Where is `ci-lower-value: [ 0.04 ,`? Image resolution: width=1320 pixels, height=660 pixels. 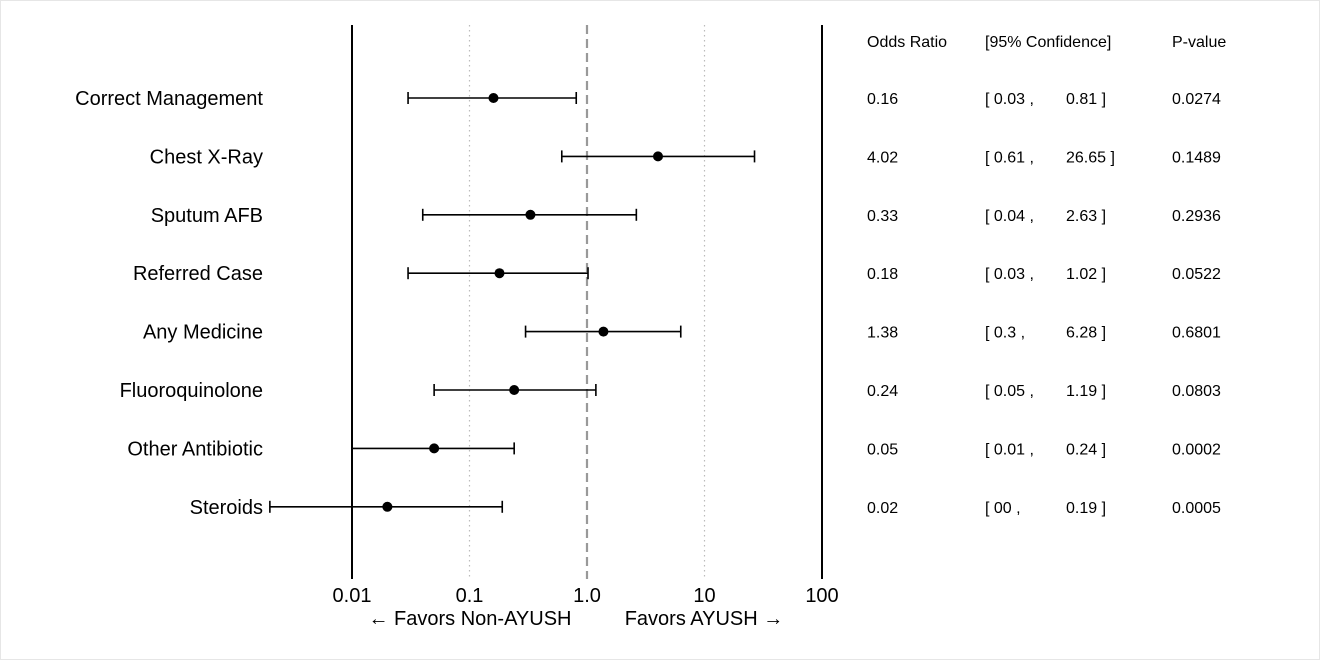
ci-lower-value: [ 0.04 , is located at coordinates (1009, 216).